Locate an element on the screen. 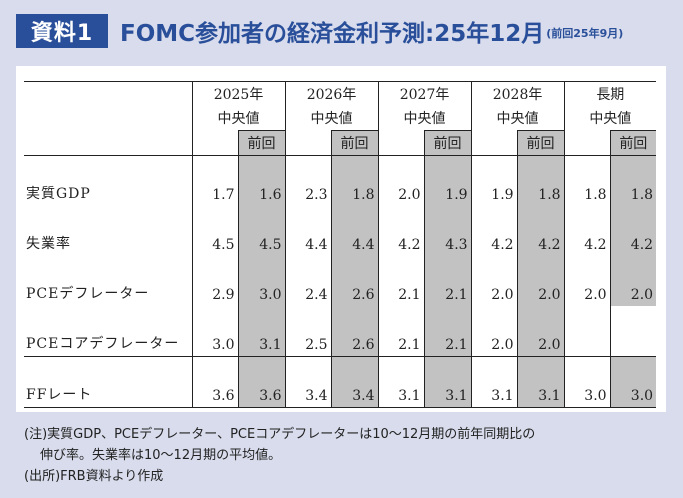 Image resolution: width=683 pixels, height=498 pixels. document-title: FOMC参加者の経済金利予測:25年12月 (前回25年9月) is located at coordinates (371, 31).